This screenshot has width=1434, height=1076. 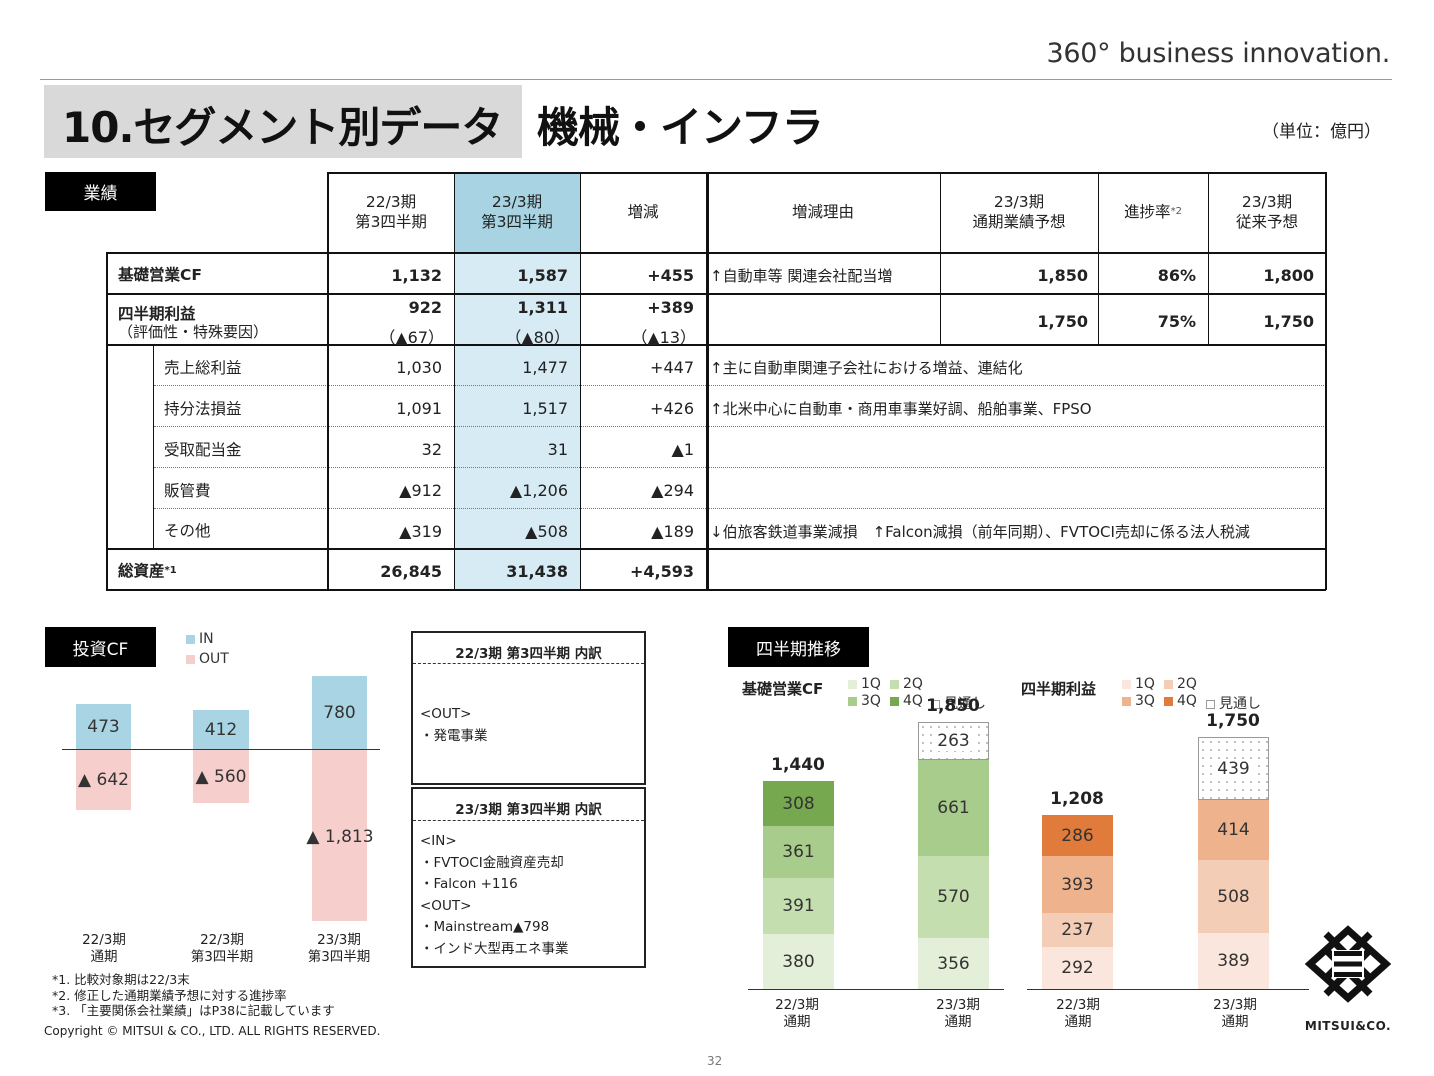 I want to click on invest-cf-label: 投資CF, so click(x=100, y=647).